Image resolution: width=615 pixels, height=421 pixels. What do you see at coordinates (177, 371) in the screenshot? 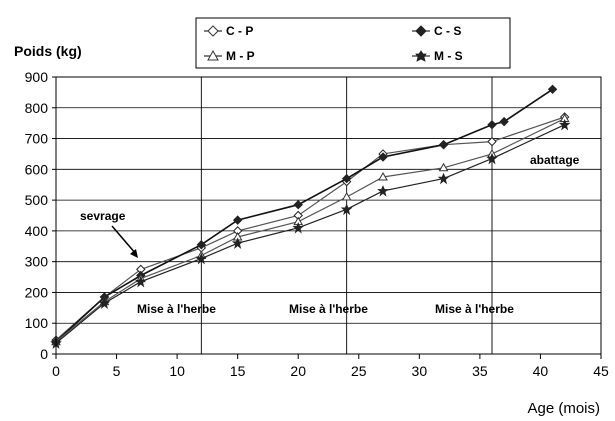
I see `x-tick-label-10: 10` at bounding box center [177, 371].